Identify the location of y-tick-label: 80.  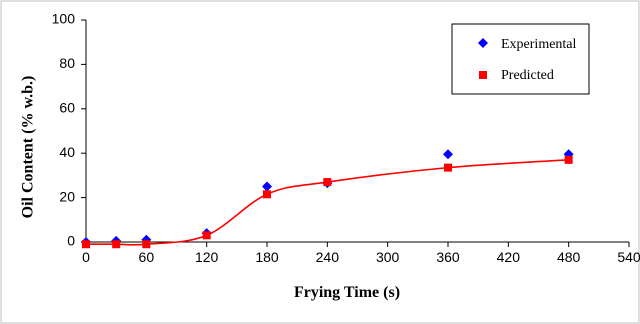
(67, 63).